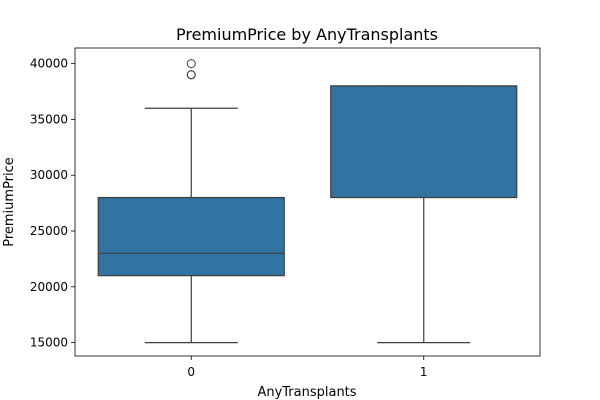  Describe the element at coordinates (49, 175) in the screenshot. I see `y-tick-label: 30000` at that location.